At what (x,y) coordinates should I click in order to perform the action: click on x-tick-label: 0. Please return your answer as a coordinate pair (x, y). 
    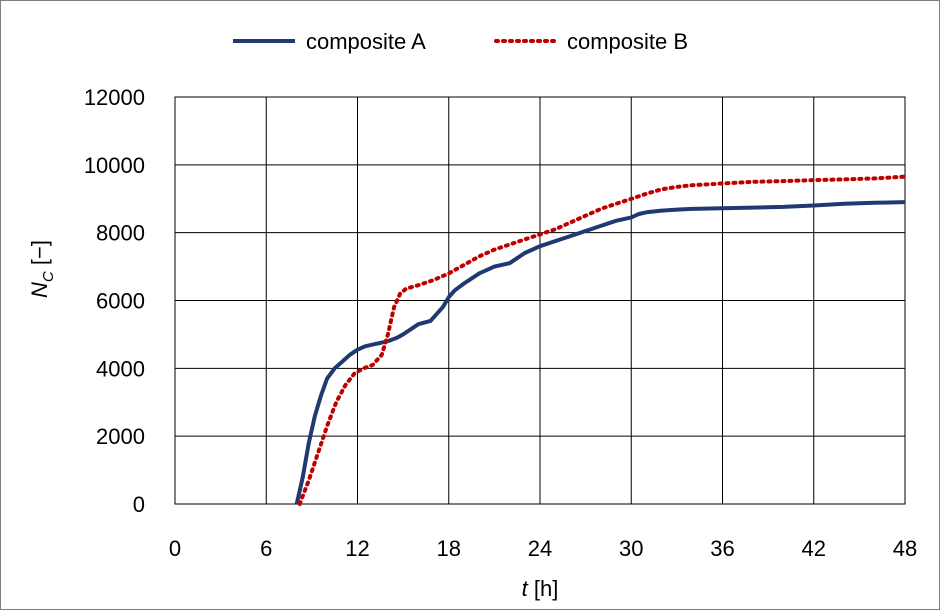
    Looking at the image, I should click on (175, 548).